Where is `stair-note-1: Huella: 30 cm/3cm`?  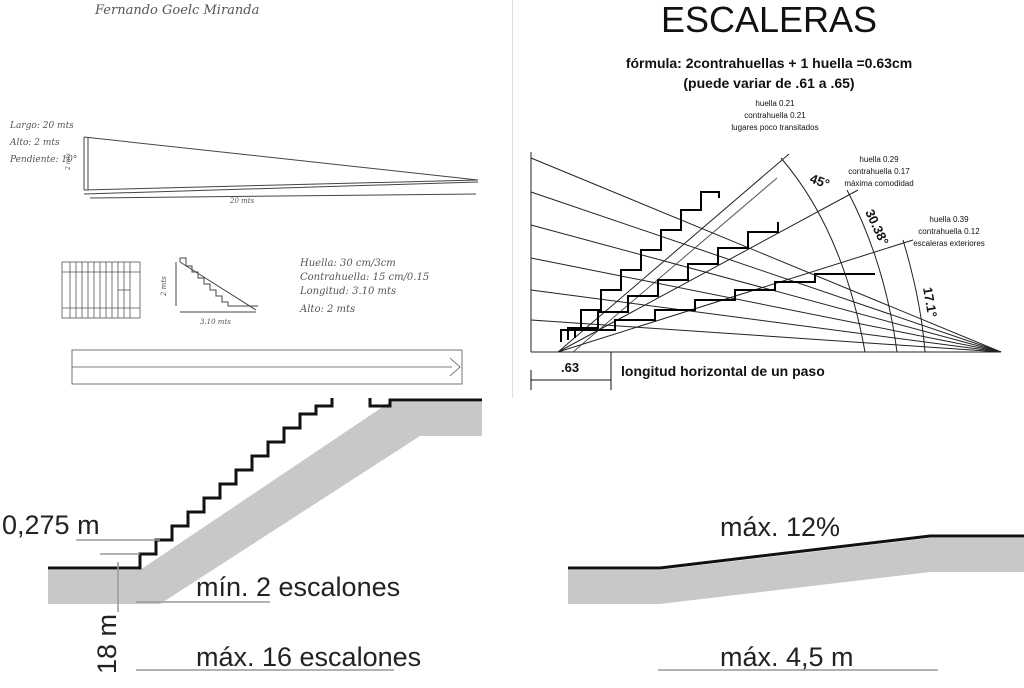 stair-note-1: Huella: 30 cm/3cm is located at coordinates (347, 263).